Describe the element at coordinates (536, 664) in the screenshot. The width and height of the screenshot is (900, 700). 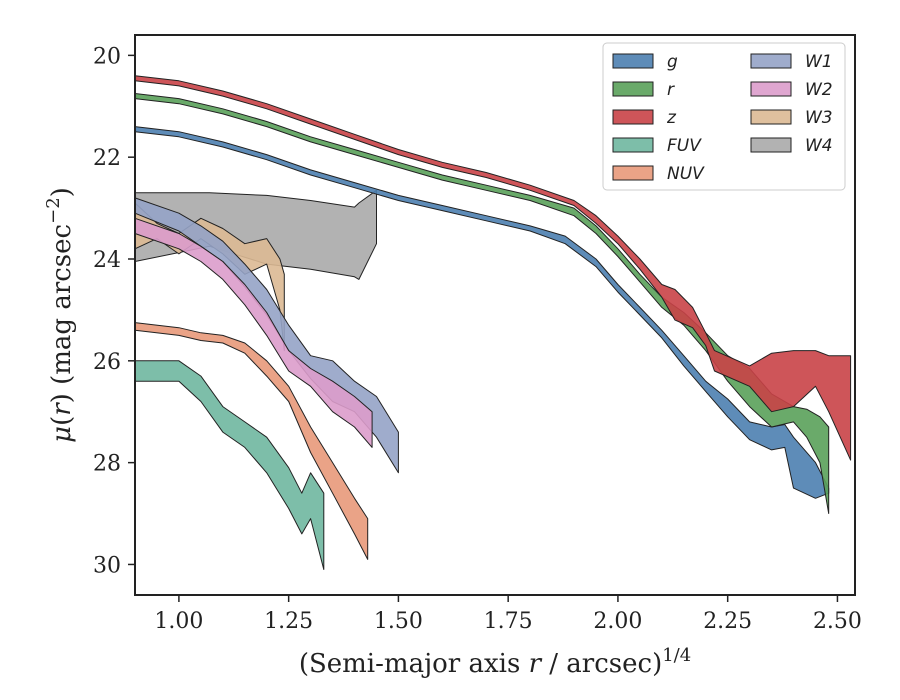
I see `x-axis-title-var: r` at that location.